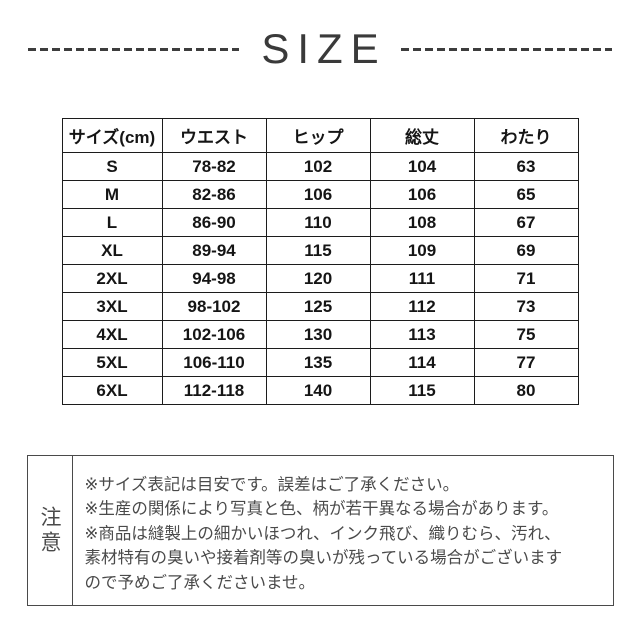  Describe the element at coordinates (112, 390) in the screenshot. I see `cell-size: 6XL` at that location.